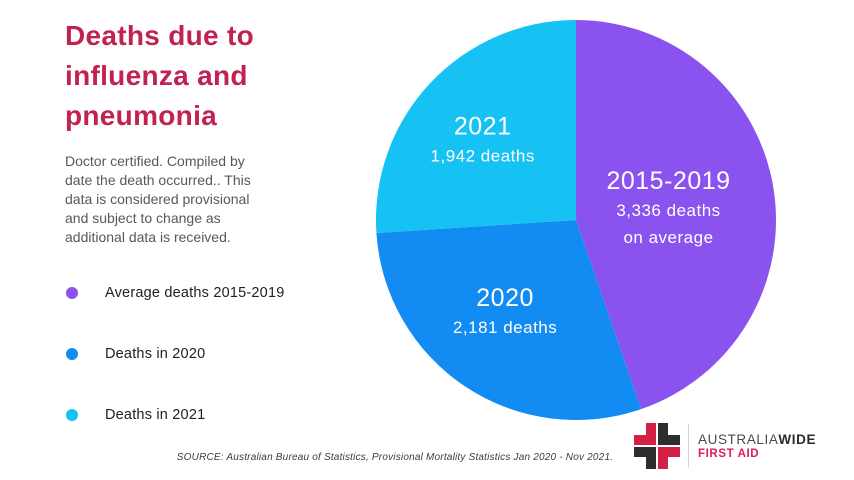 The height and width of the screenshot is (480, 854). Describe the element at coordinates (195, 293) in the screenshot. I see `legend-label: Average deaths 2015-2019` at that location.